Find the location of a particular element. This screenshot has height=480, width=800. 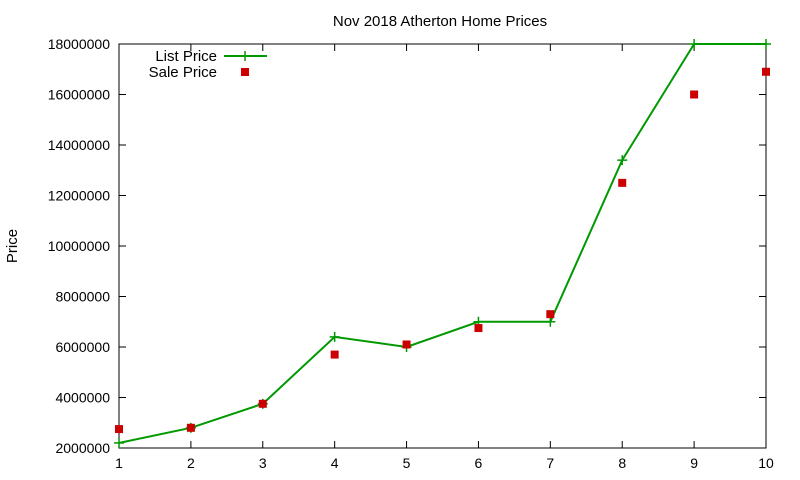

legend-label-sale-price: Sale Price is located at coordinates (183, 72).